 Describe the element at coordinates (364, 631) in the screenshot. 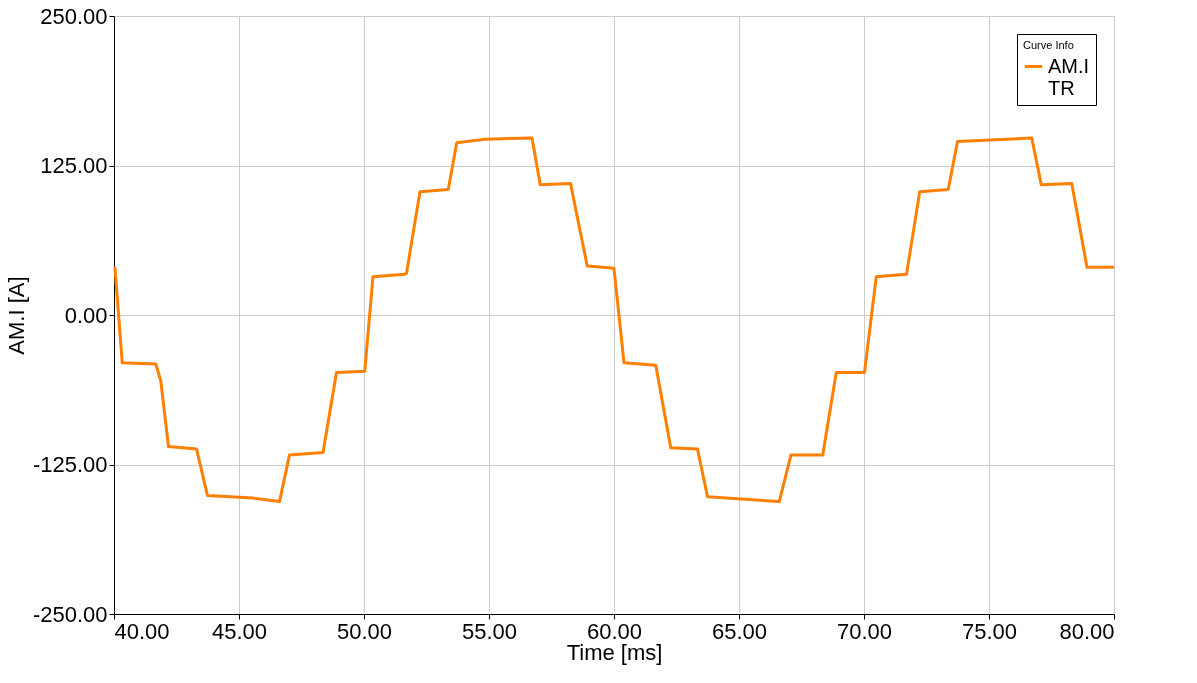

I see `x-tick-label: 50.00` at that location.